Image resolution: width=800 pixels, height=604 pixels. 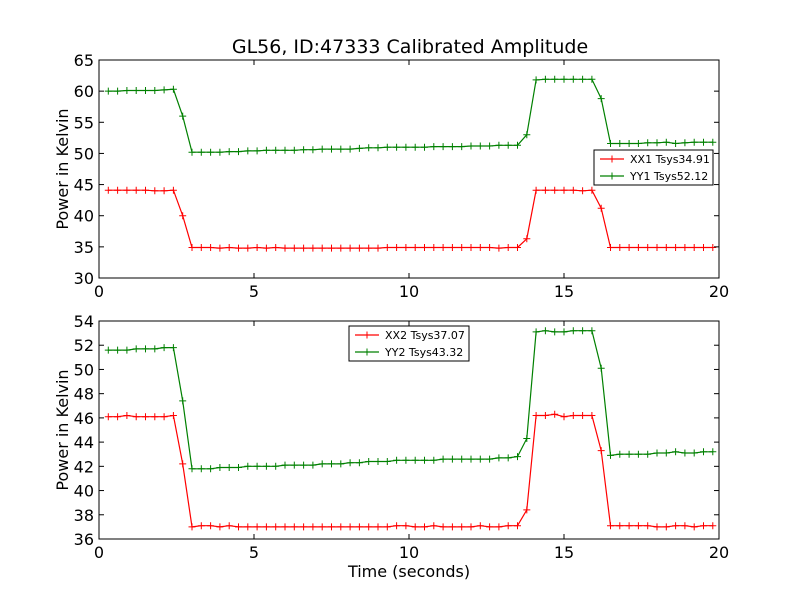 What do you see at coordinates (653, 167) in the screenshot?
I see `legend: XX1 Tsys34.91 YY1 Tsys52.12` at bounding box center [653, 167].